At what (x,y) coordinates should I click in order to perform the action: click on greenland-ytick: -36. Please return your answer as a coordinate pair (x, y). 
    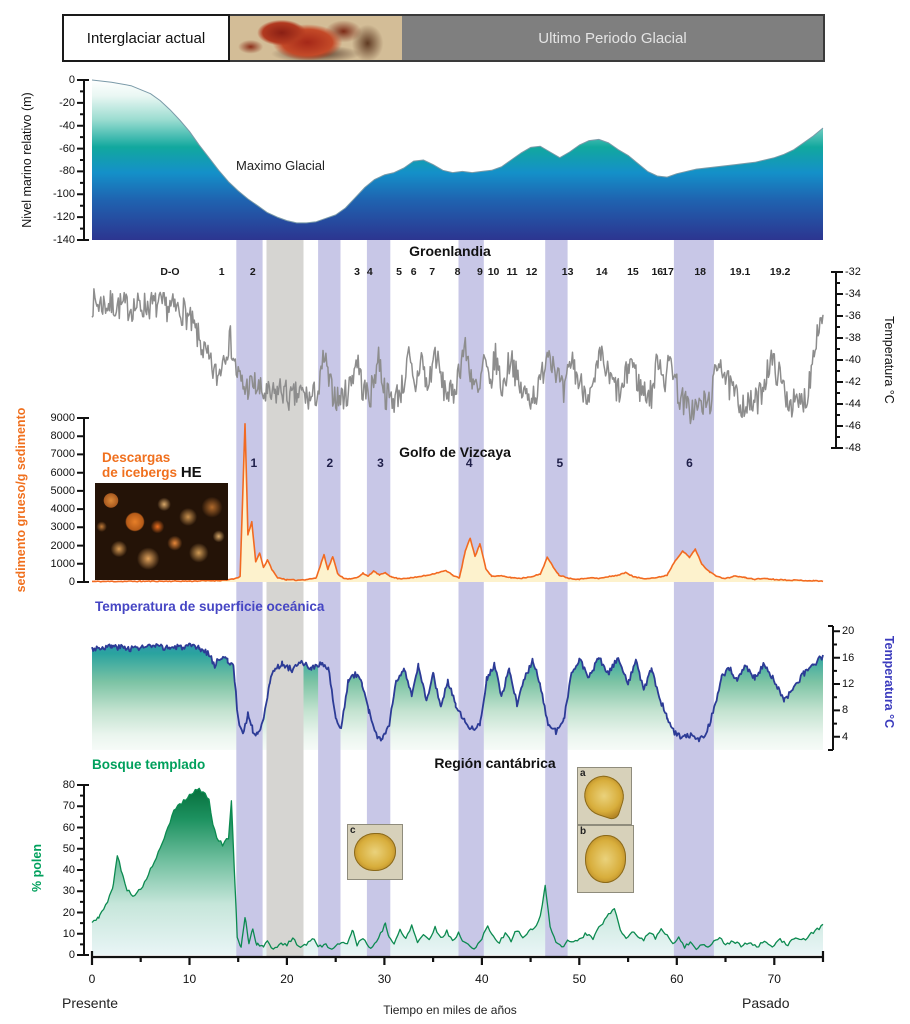
    Looking at the image, I should click on (853, 316).